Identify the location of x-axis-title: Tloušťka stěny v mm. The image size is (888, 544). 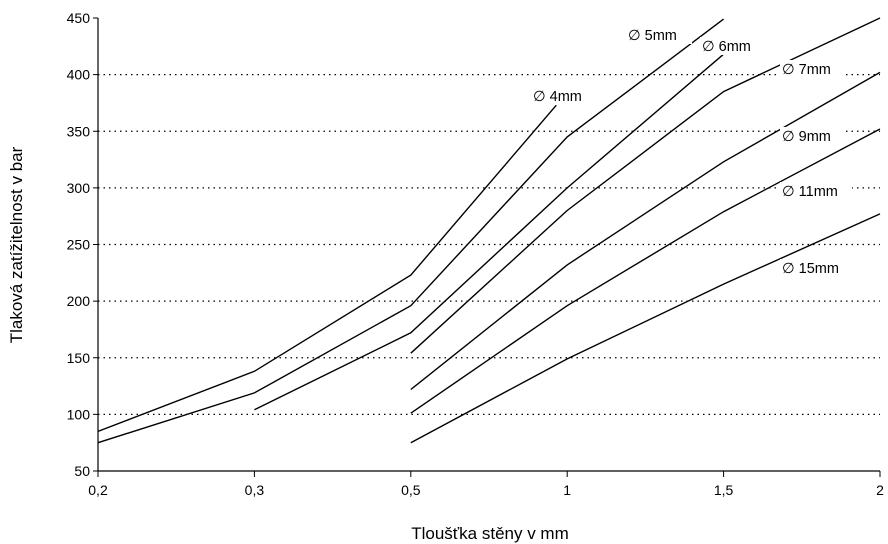
(490, 533).